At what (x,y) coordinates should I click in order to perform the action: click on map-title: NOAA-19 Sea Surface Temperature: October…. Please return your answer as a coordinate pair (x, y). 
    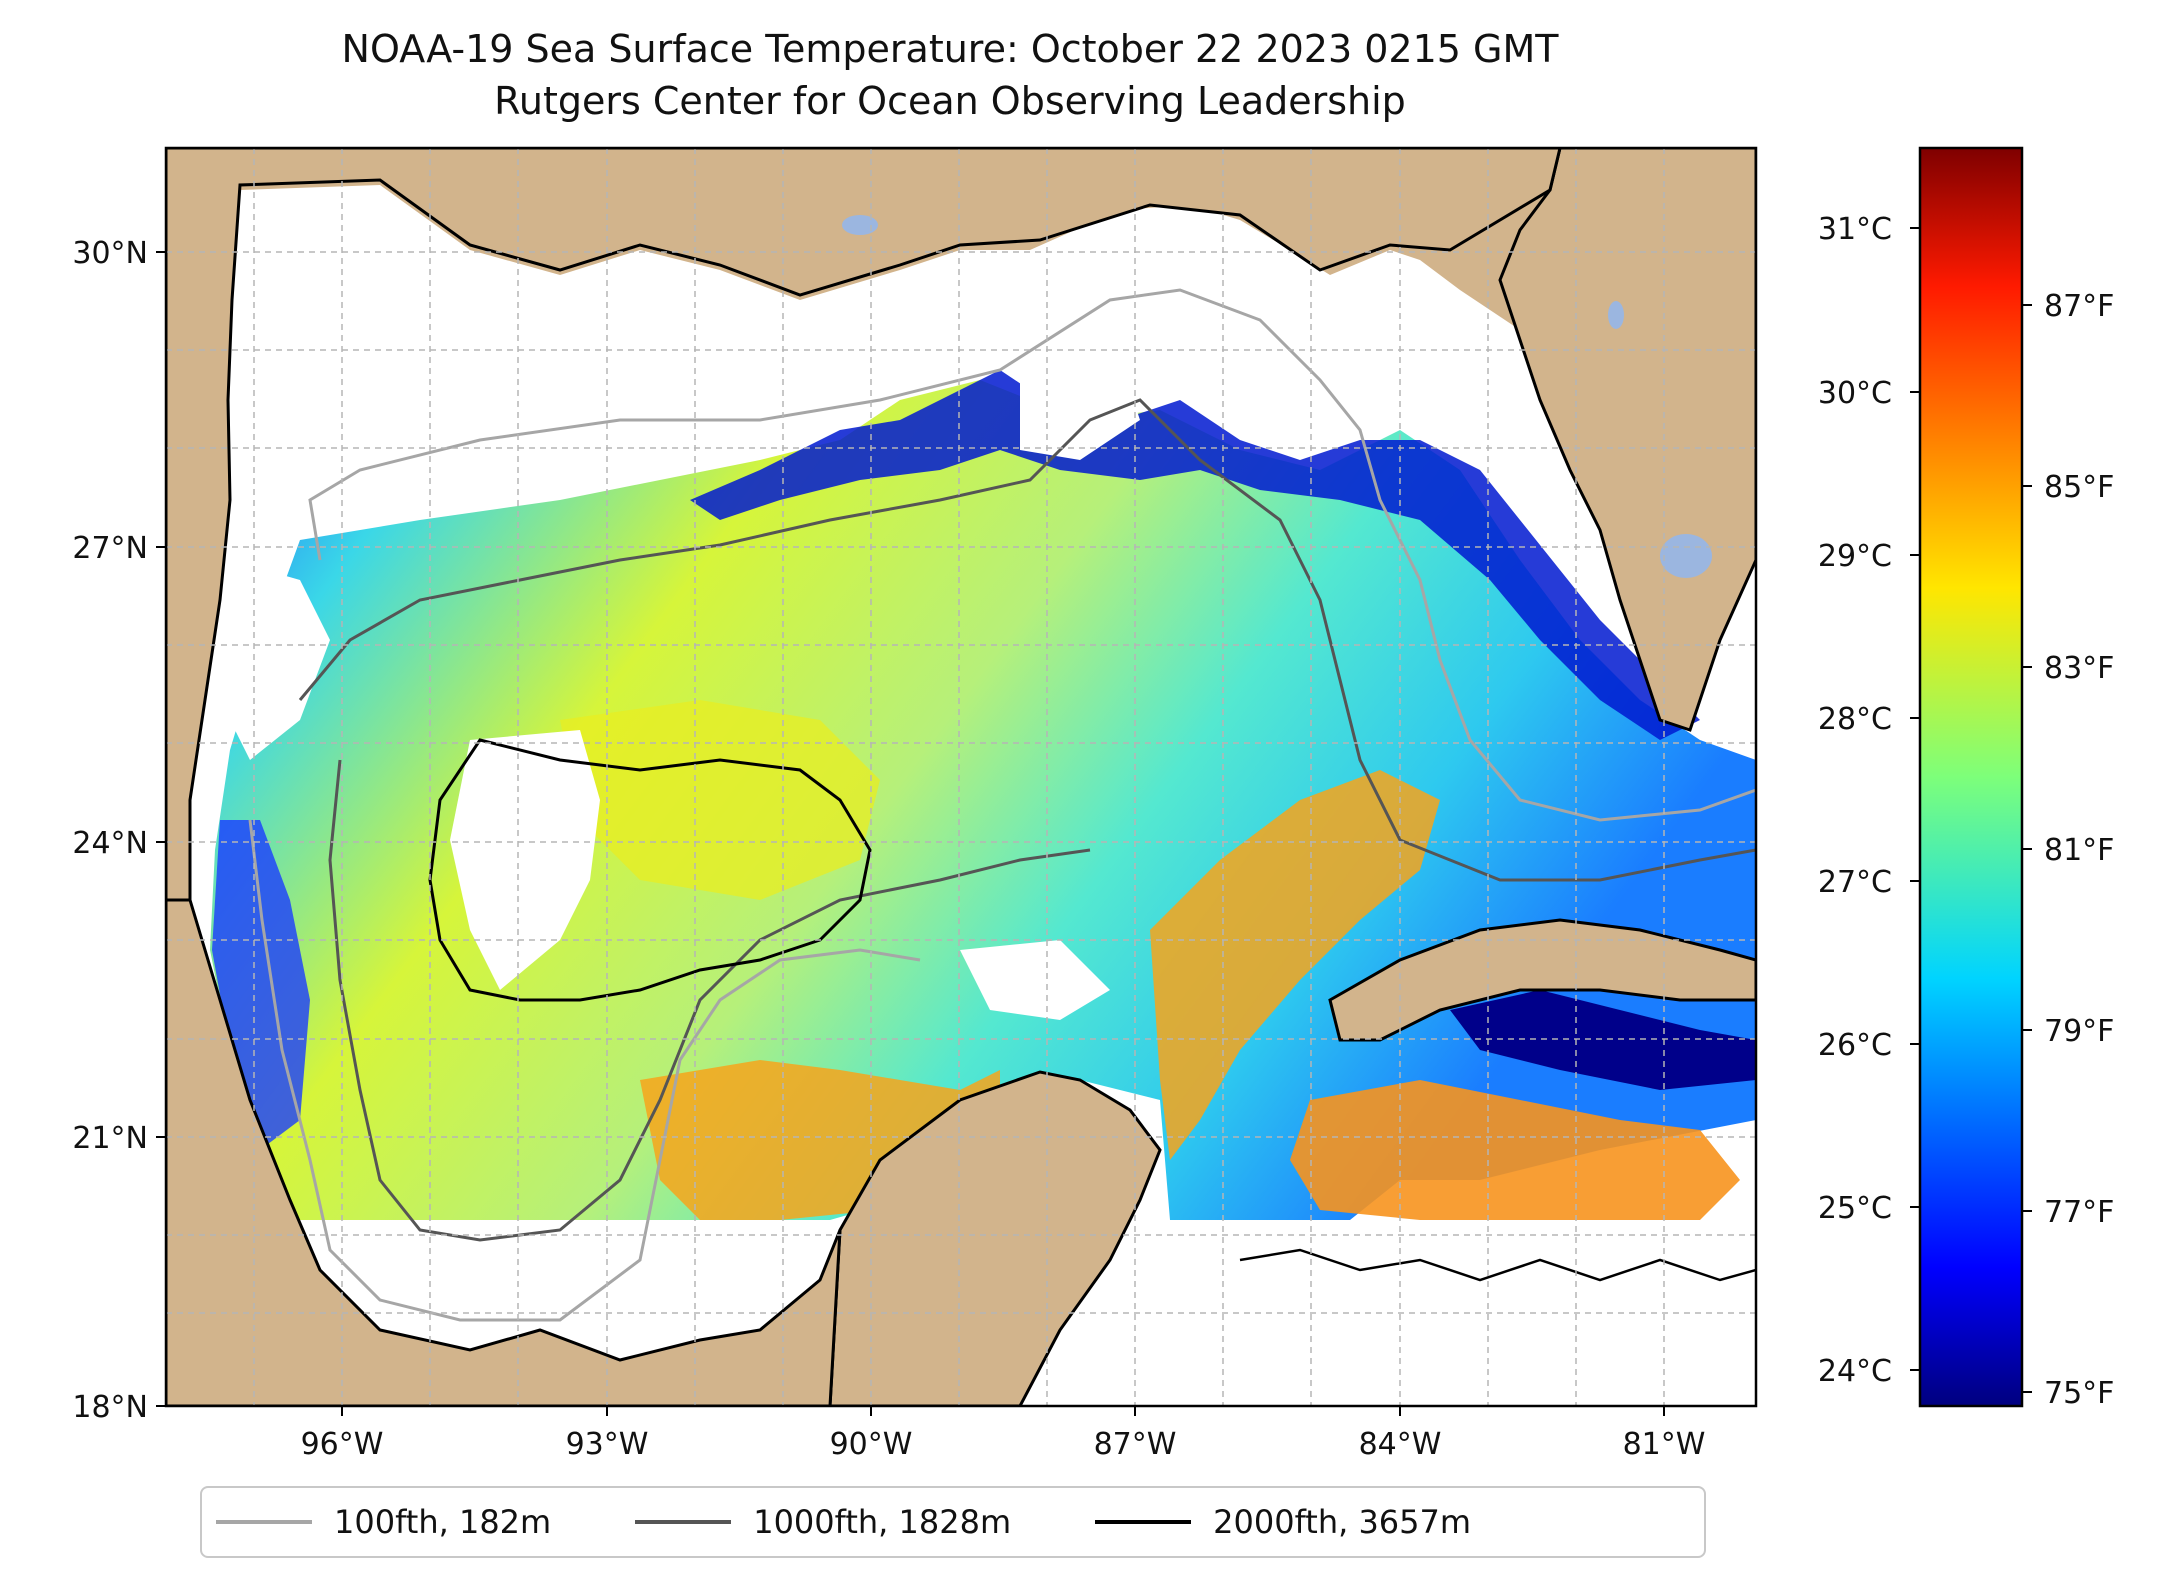
    Looking at the image, I should click on (950, 49).